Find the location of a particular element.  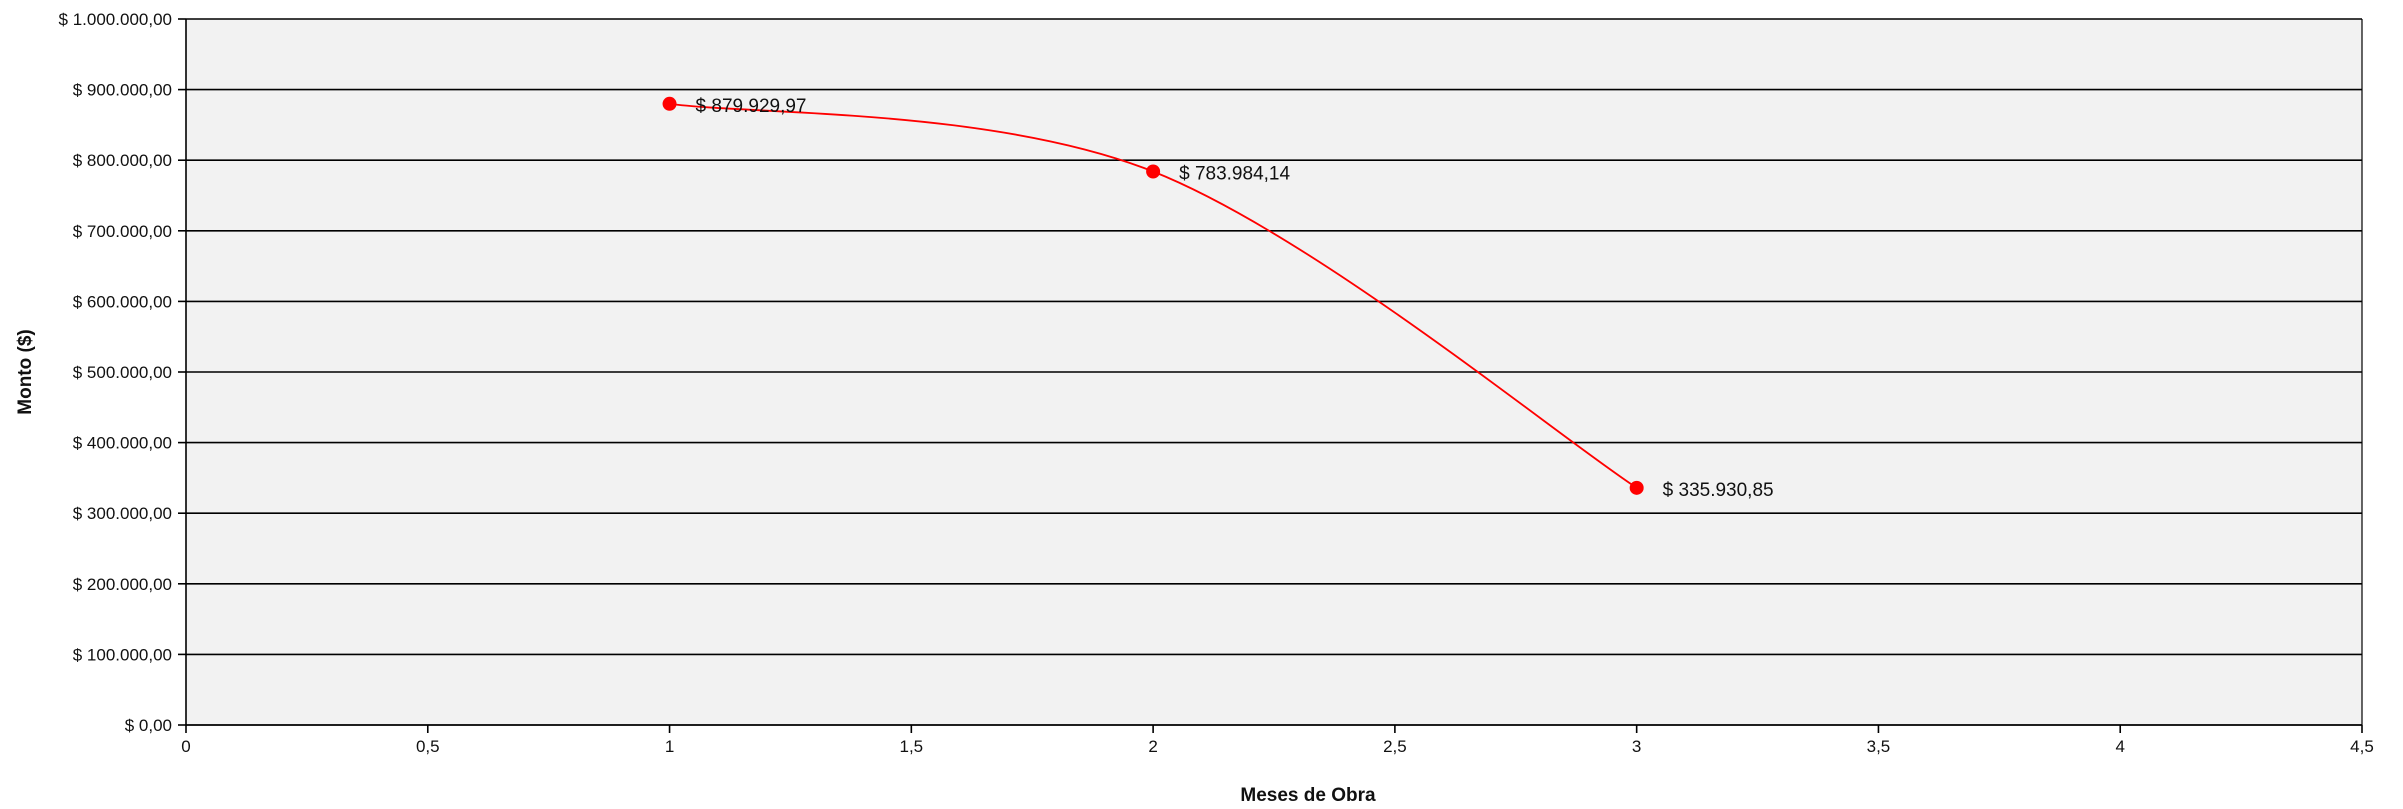

x-tick-label: 3 is located at coordinates (1636, 746).